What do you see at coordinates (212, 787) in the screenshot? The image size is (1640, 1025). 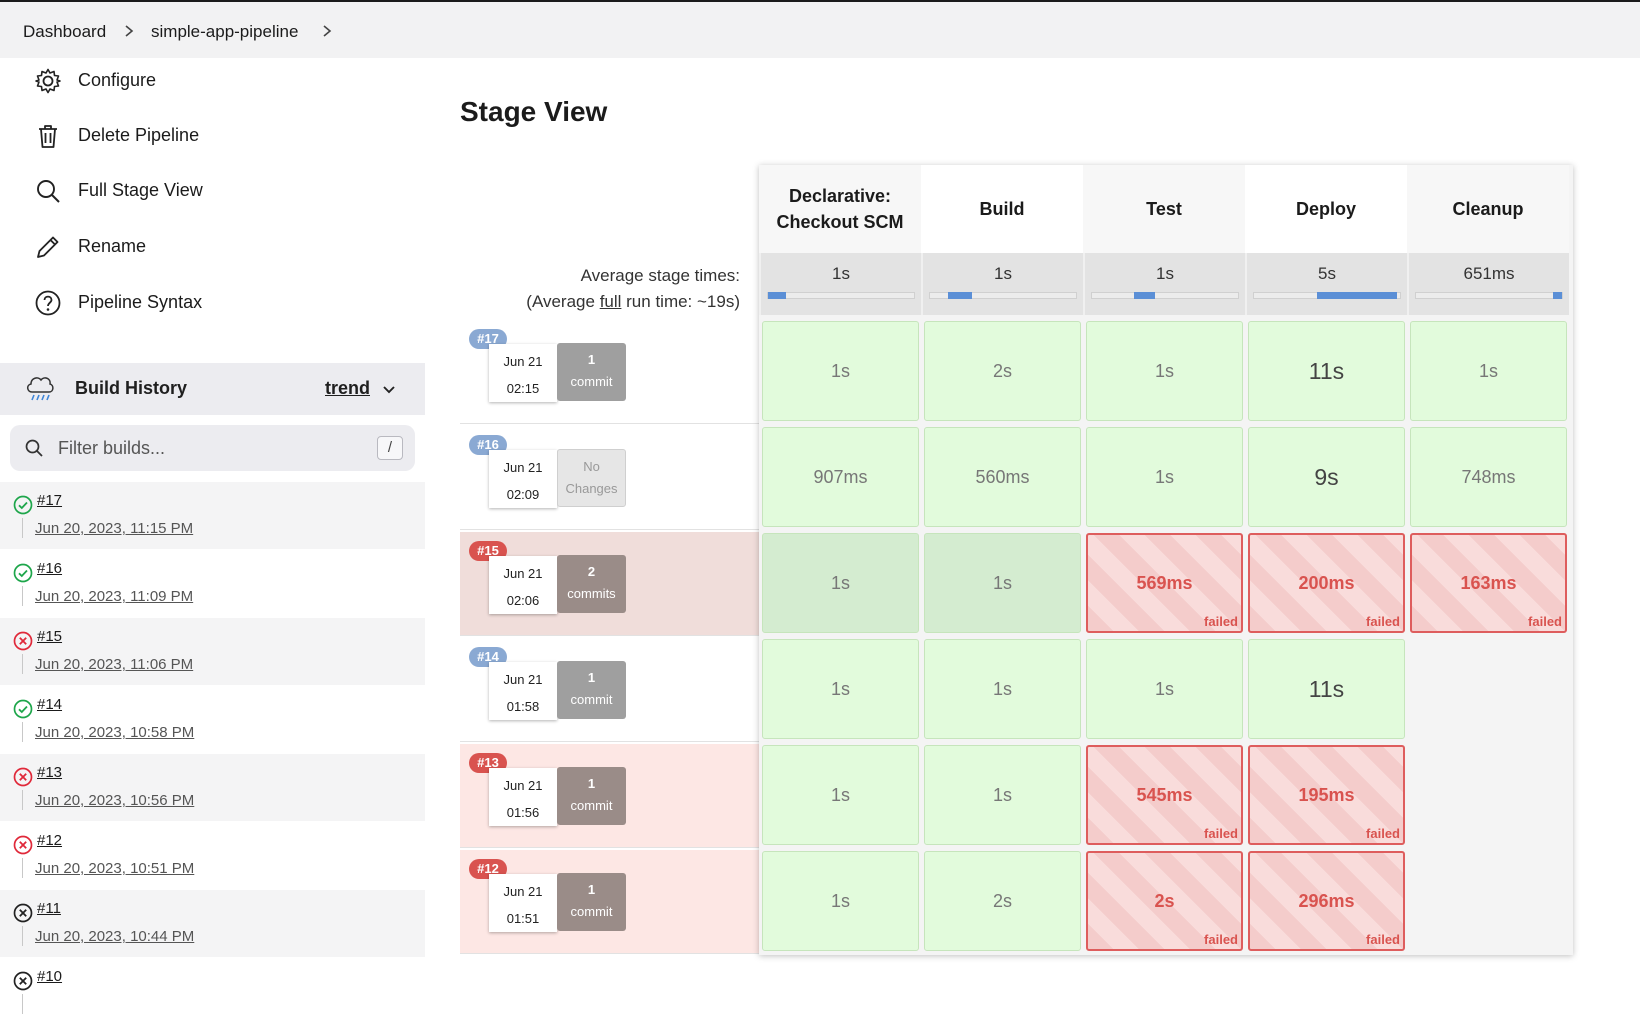 I see `build-row: #13 Jun 20, 2023, 10:56 PM` at bounding box center [212, 787].